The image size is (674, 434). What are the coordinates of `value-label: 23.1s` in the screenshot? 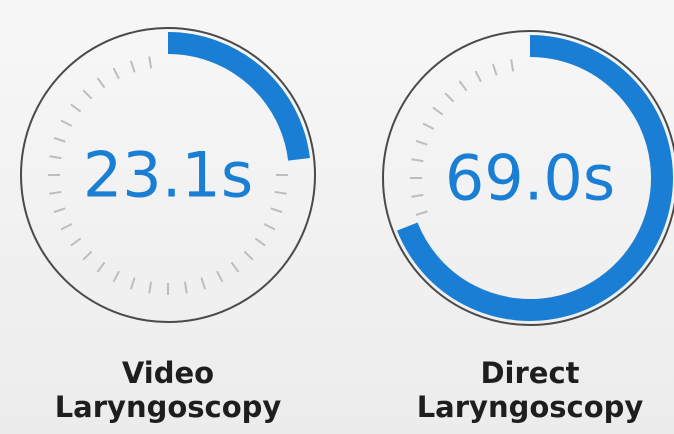 It's located at (168, 175).